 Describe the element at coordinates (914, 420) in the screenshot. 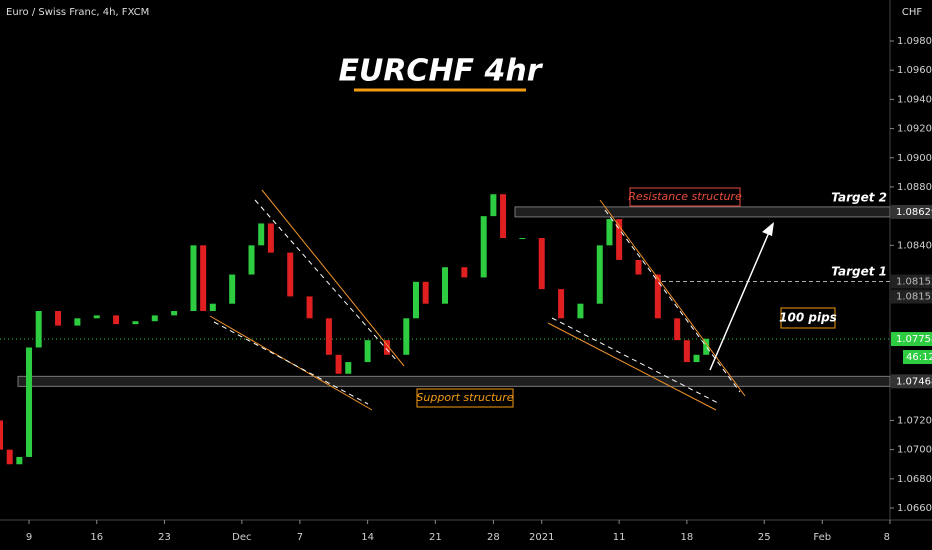

I see `y-tick-label: 1.07200` at that location.